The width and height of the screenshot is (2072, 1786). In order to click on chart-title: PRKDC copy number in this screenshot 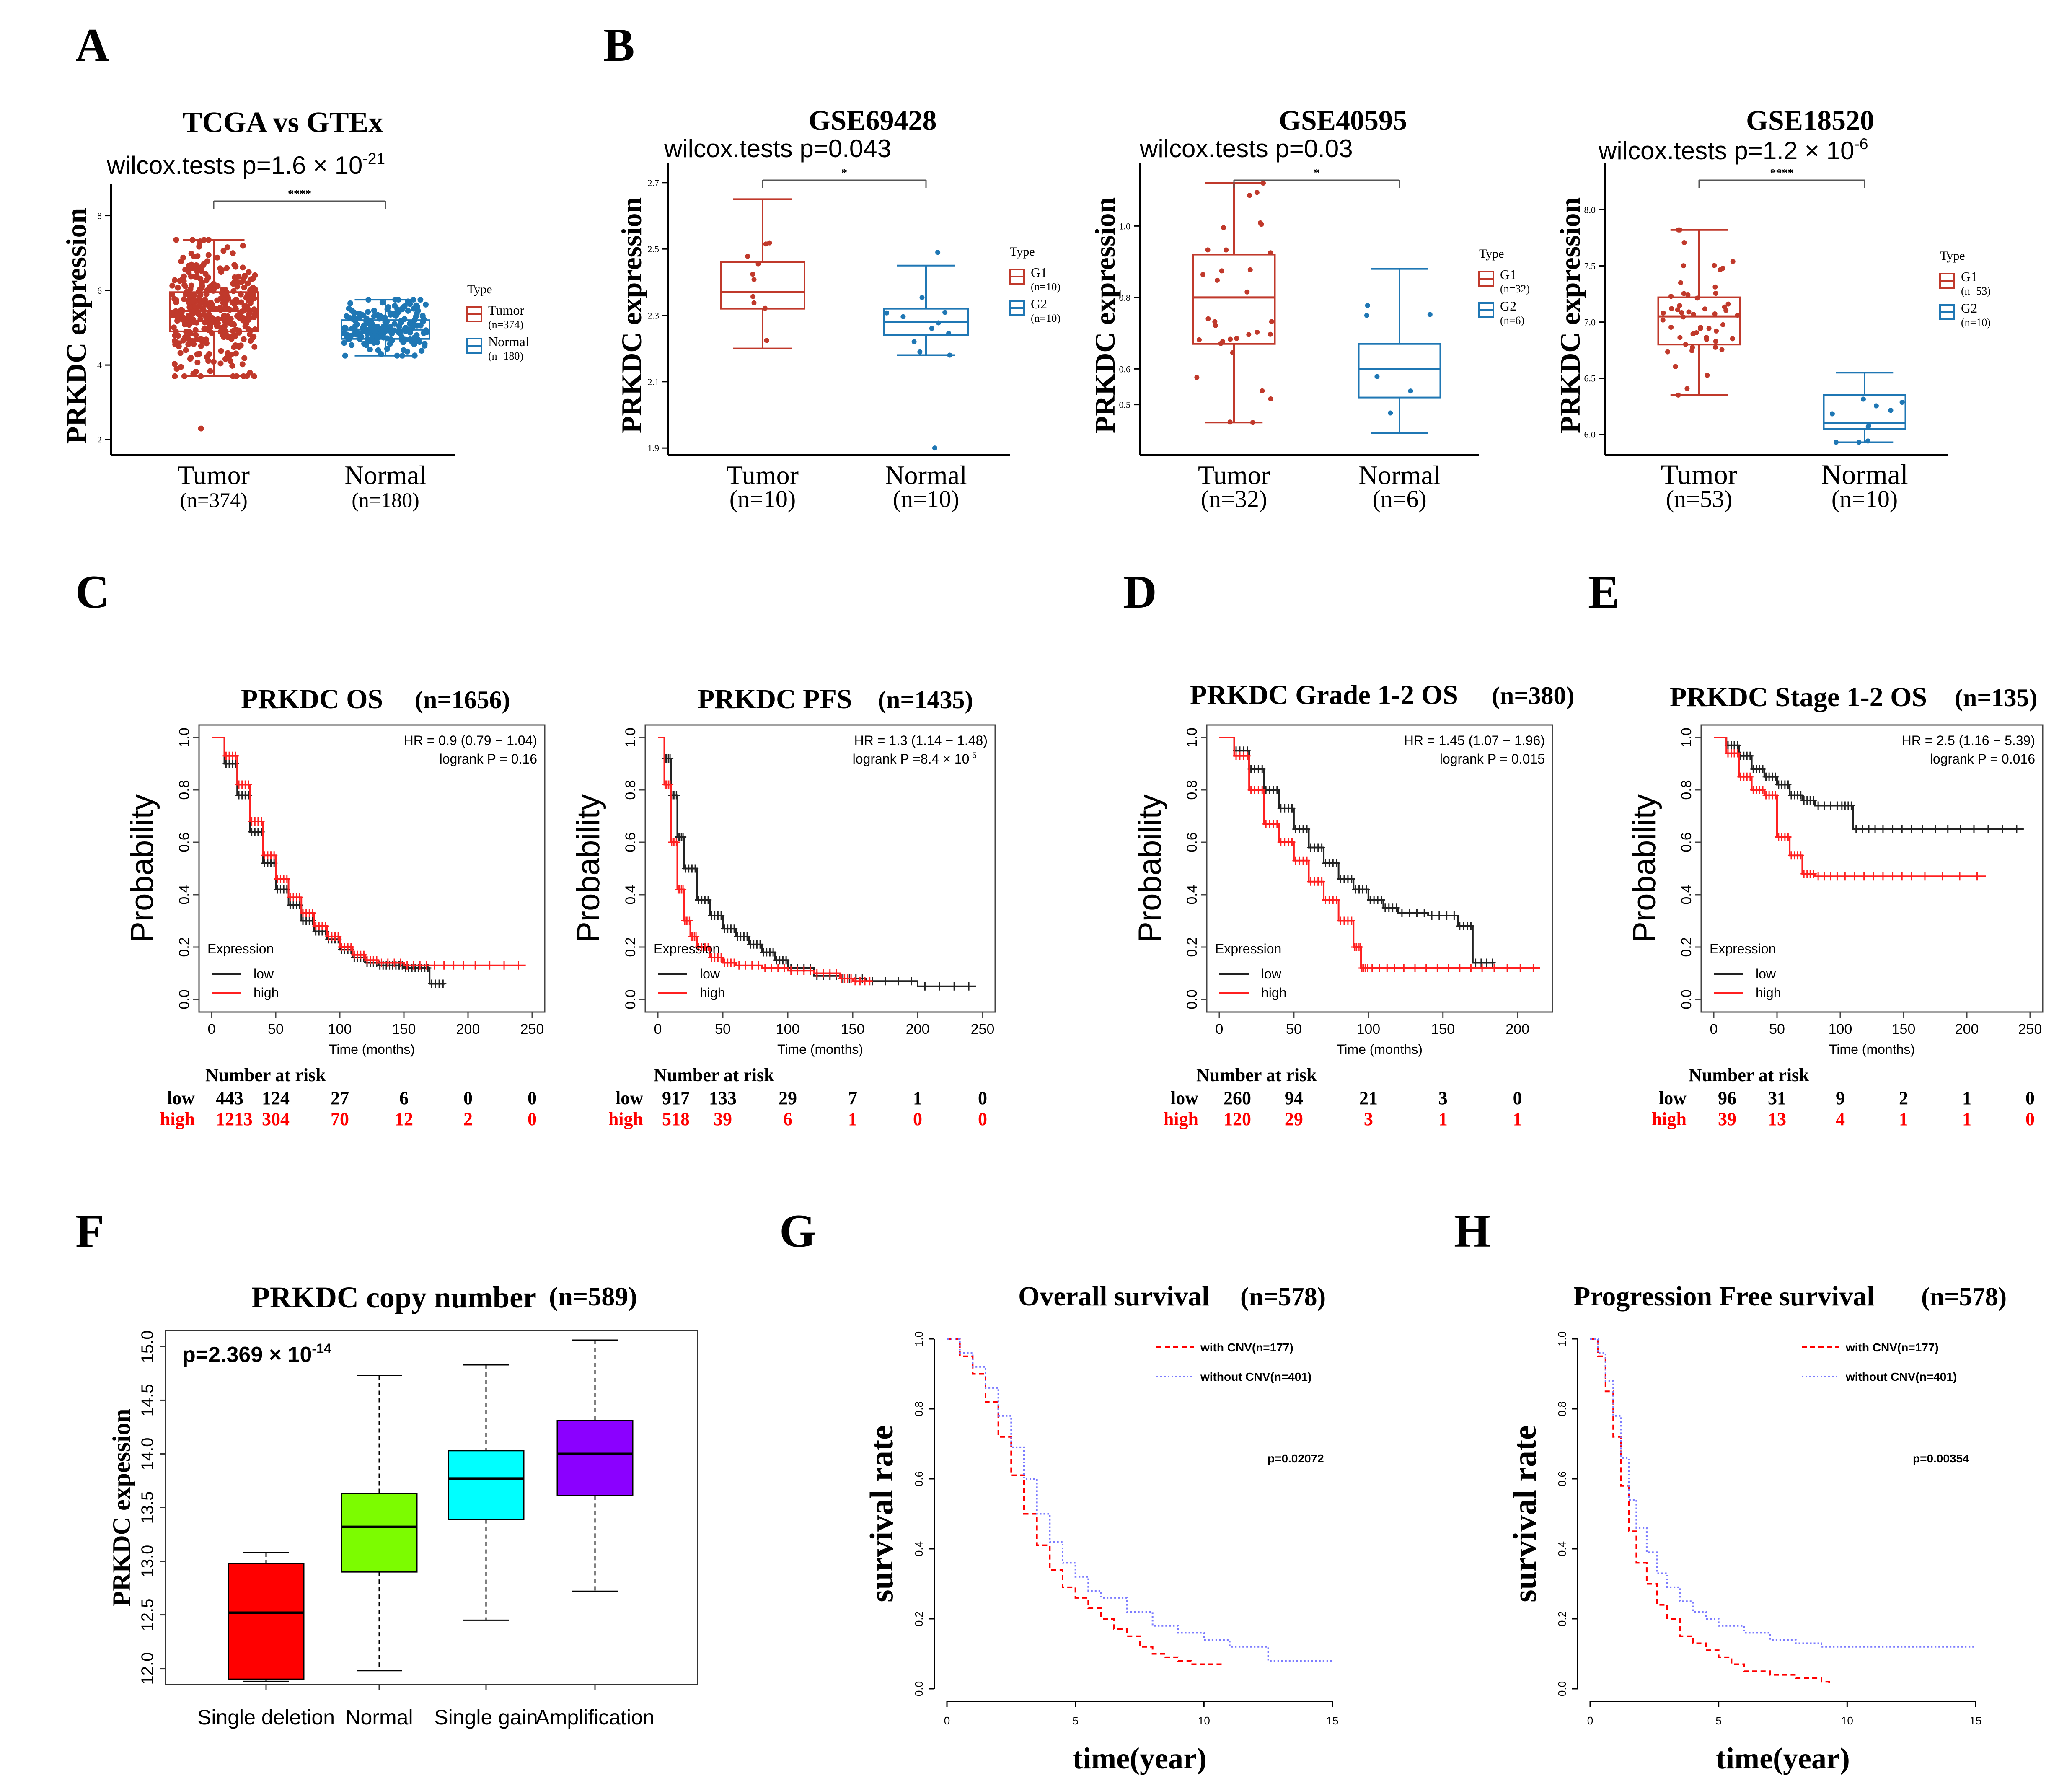, I will do `click(394, 1298)`.